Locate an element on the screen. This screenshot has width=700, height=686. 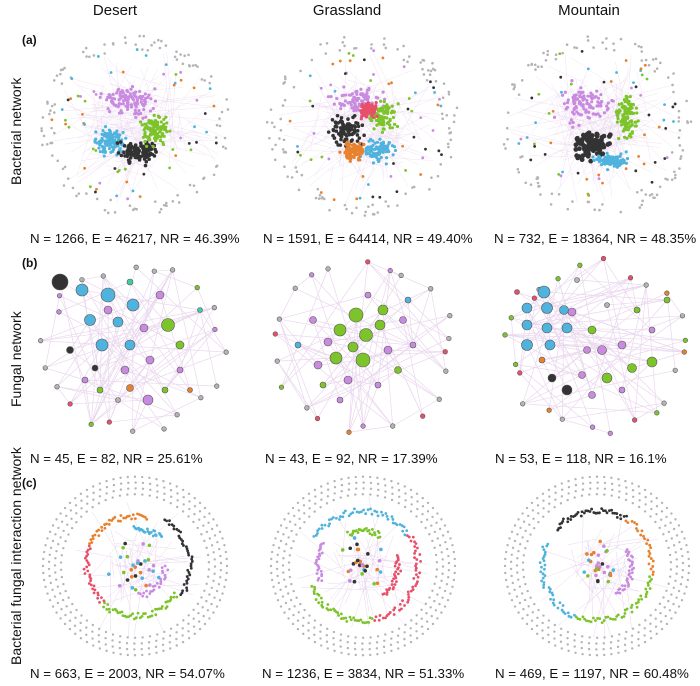
network-interaction-mountain is located at coordinates (597, 566).